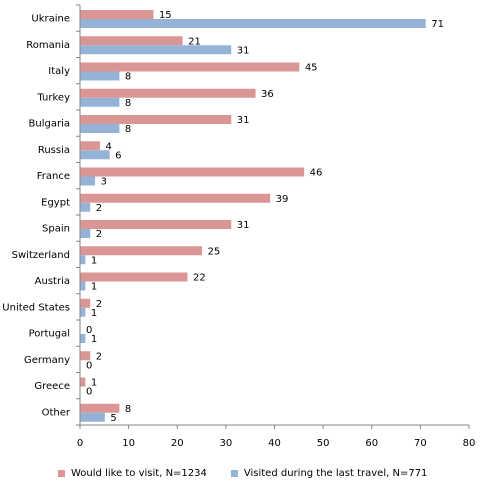 The height and width of the screenshot is (492, 485). I want to click on category-label: Egypt, so click(55, 202).